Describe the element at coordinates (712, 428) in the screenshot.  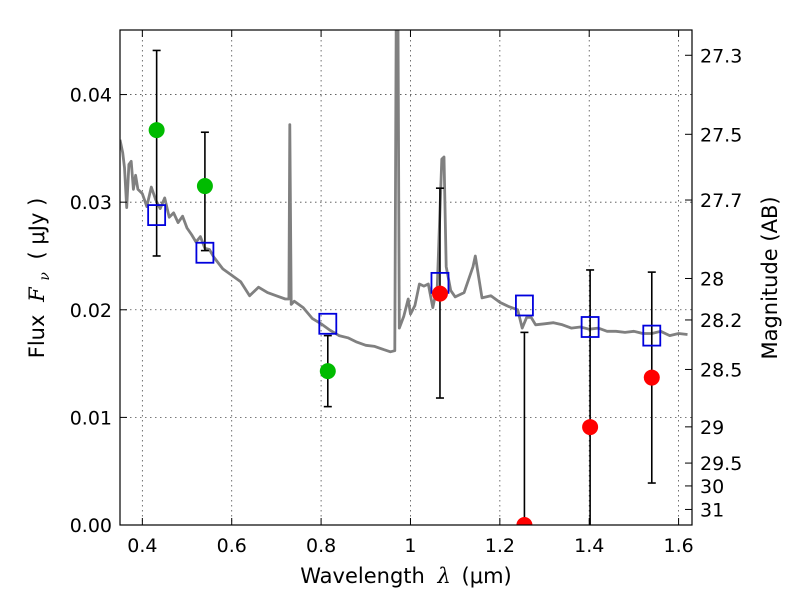
I see `mag-tick-label: 29` at that location.